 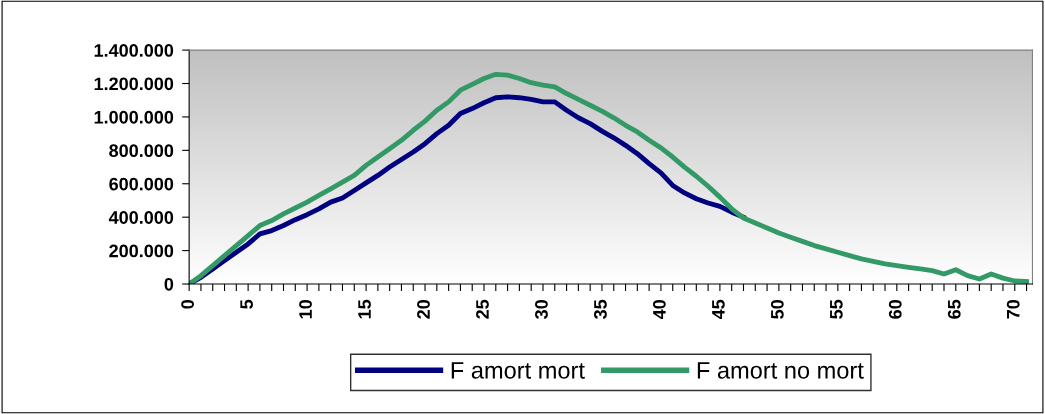 What do you see at coordinates (1013, 309) in the screenshot?
I see `x-tick-label: 70` at bounding box center [1013, 309].